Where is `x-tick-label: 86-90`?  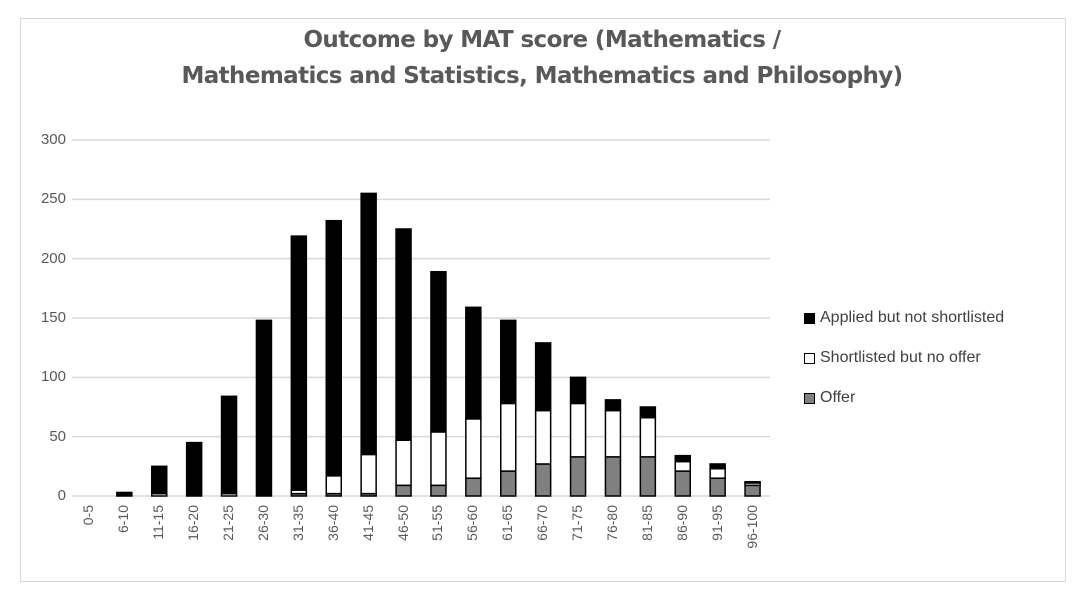
x-tick-label: 86-90 is located at coordinates (681, 523).